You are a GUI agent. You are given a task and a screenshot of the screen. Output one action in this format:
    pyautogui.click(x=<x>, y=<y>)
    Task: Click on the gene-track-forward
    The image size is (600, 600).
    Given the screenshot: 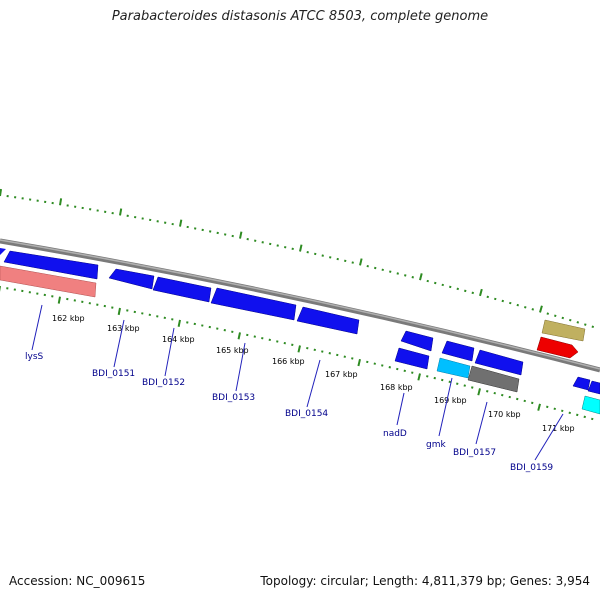 What is the action you would take?
    pyautogui.click(x=49, y=273)
    